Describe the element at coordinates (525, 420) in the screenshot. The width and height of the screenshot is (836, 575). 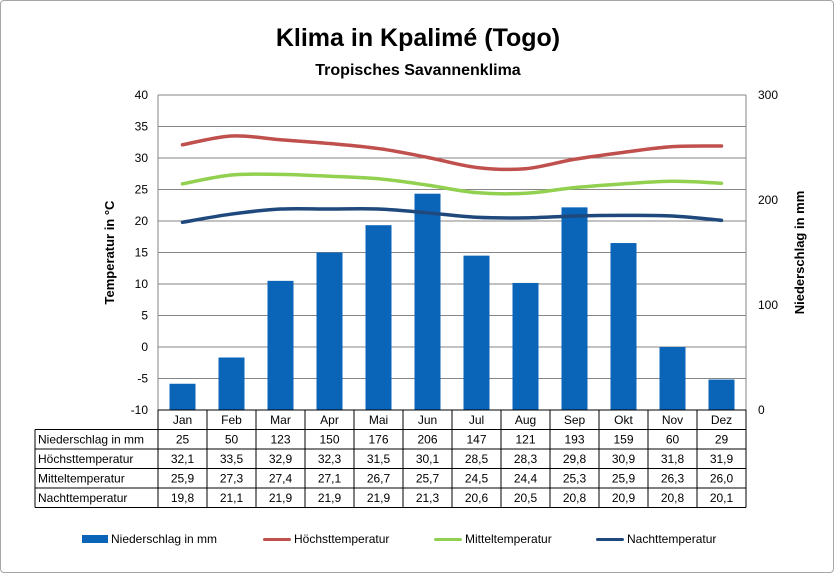
I see `x-category-label: Aug` at that location.